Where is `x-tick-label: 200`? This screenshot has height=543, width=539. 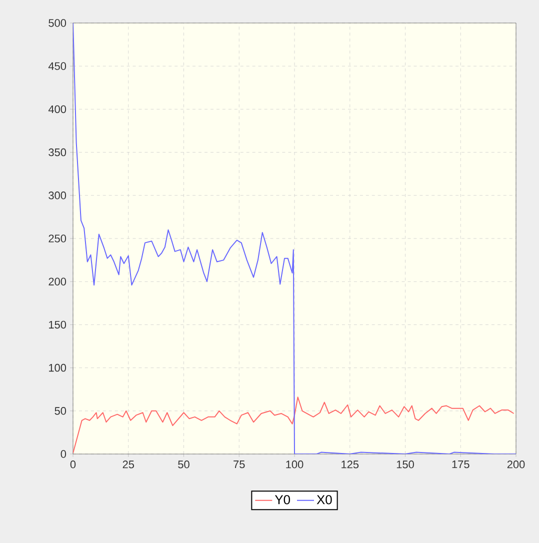 x-tick-label: 200 is located at coordinates (516, 464).